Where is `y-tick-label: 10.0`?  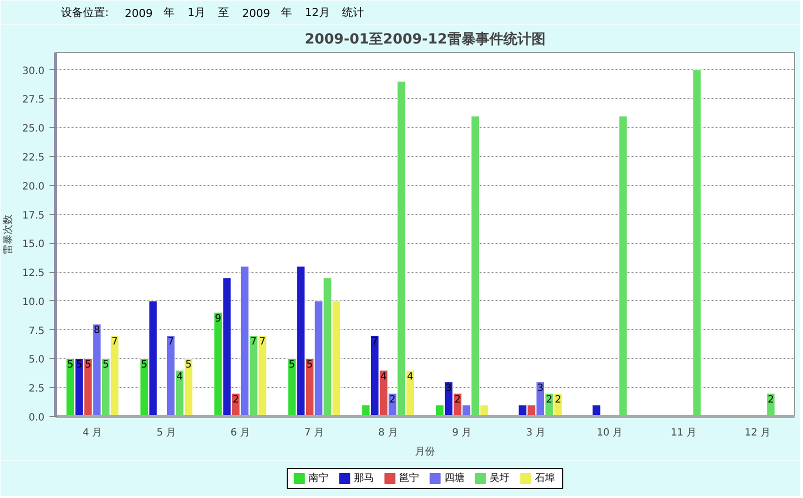 y-tick-label: 10.0 is located at coordinates (33, 302).